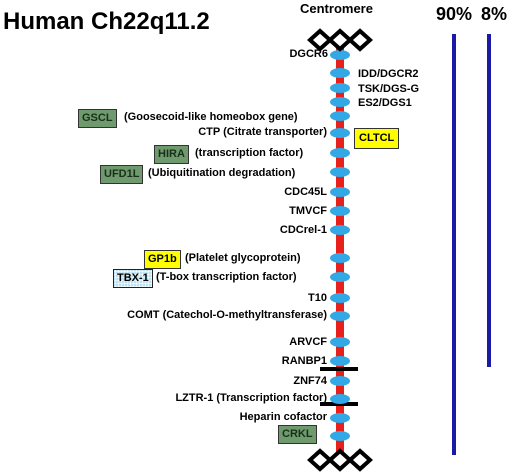 This screenshot has width=515, height=473. I want to click on gene-gscl-box: GSCL, so click(97, 118).